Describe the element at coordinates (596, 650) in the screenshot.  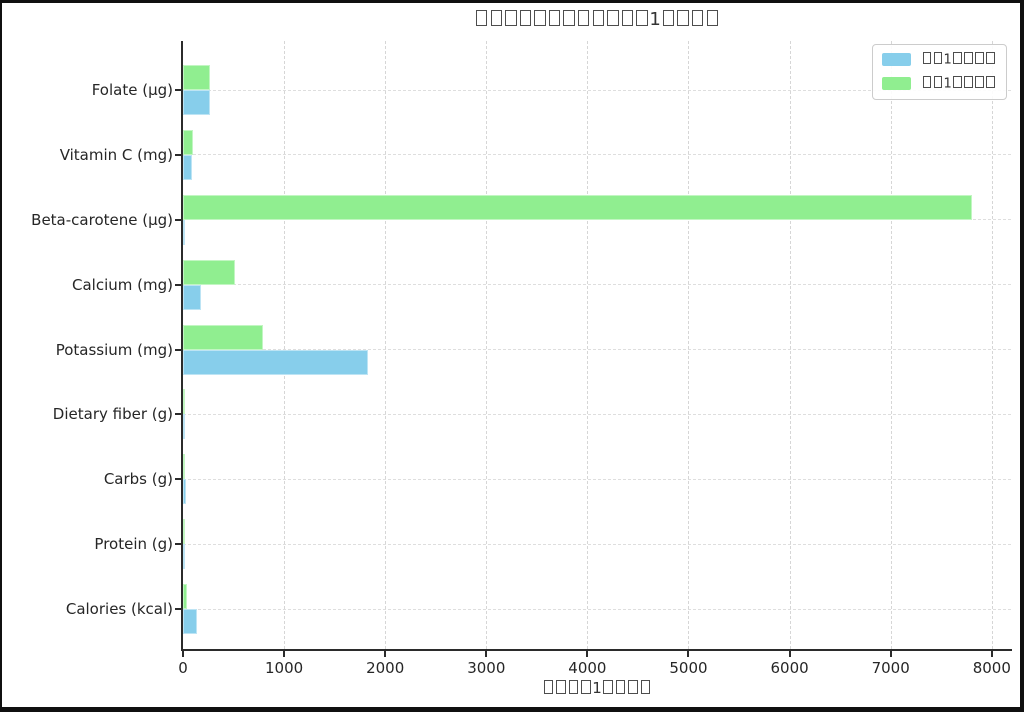
I see `x-axis-spine` at that location.